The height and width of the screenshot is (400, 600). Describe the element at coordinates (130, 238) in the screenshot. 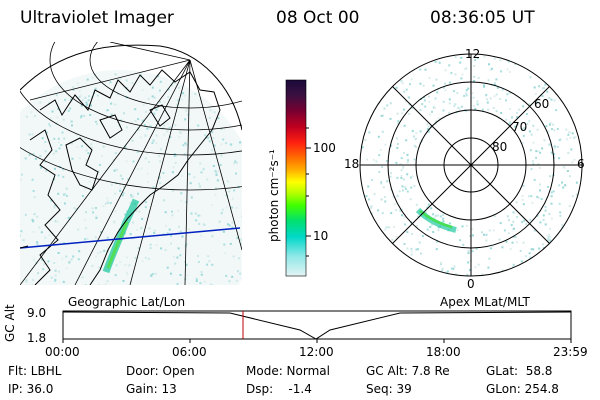

I see `geo-terminator` at that location.